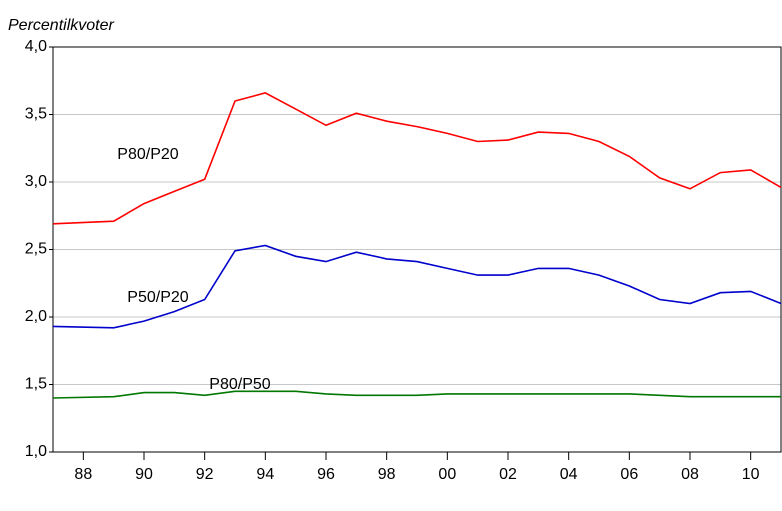 This screenshot has width=782, height=511. Describe the element at coordinates (36, 384) in the screenshot. I see `y-tick-label: 1,5` at that location.